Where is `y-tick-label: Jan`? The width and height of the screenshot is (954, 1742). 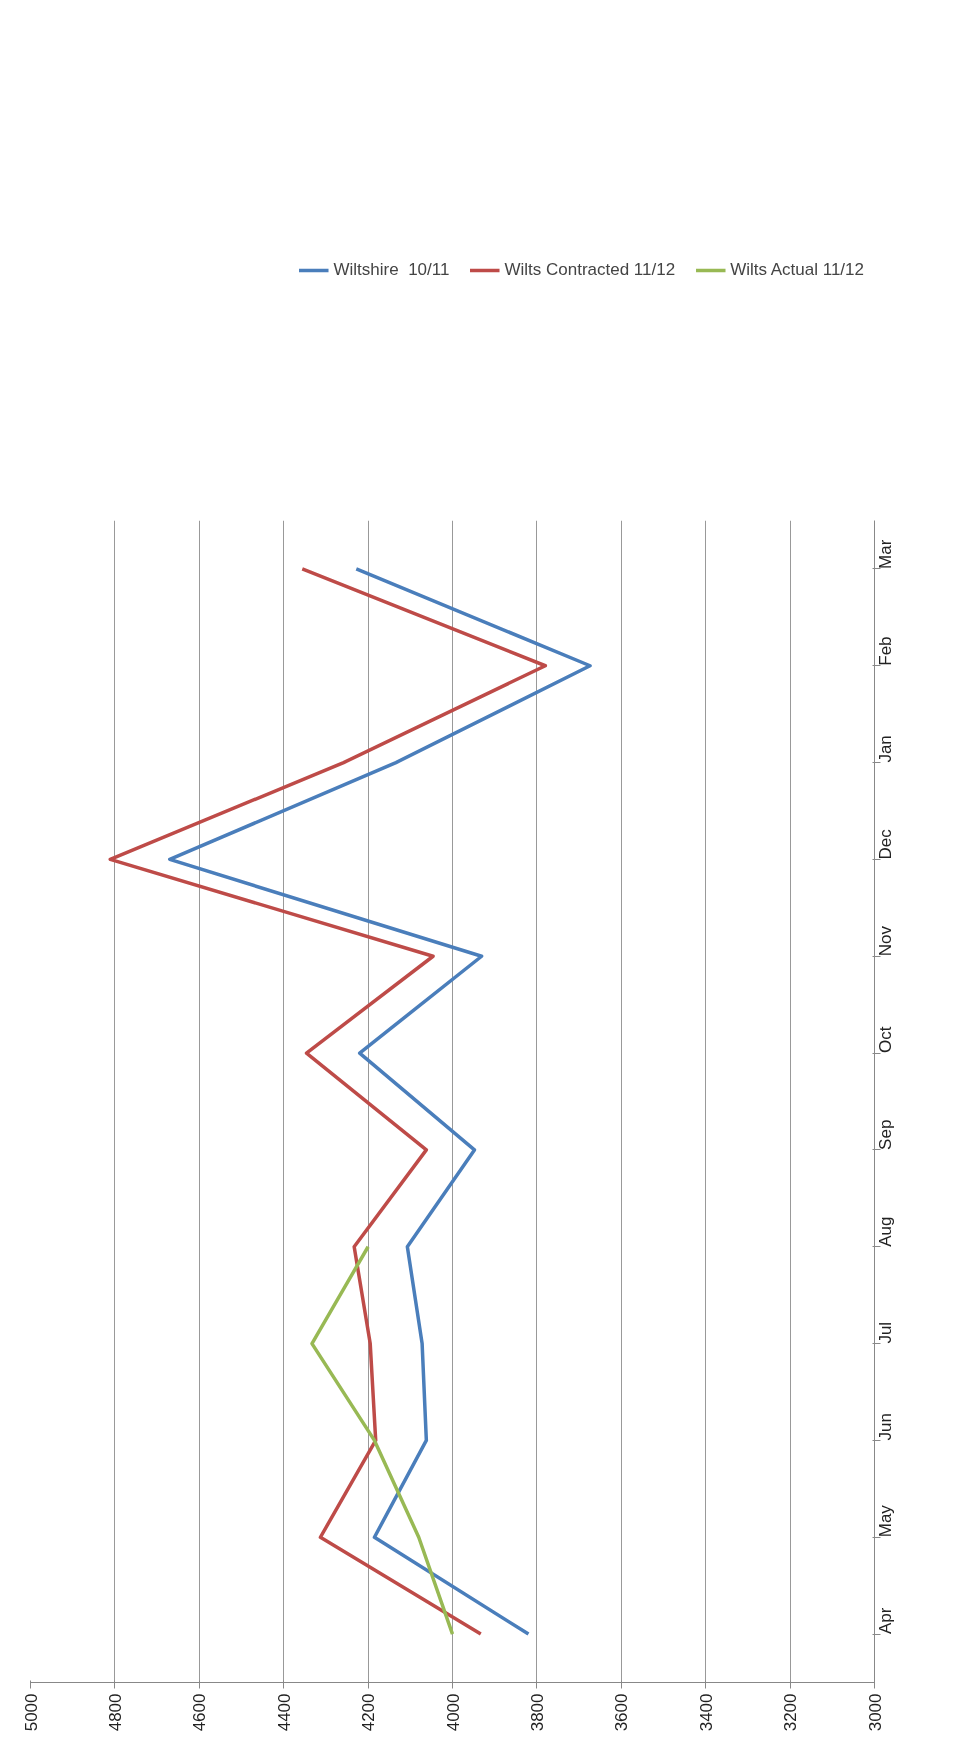 y-tick-label: Jan is located at coordinates (885, 749).